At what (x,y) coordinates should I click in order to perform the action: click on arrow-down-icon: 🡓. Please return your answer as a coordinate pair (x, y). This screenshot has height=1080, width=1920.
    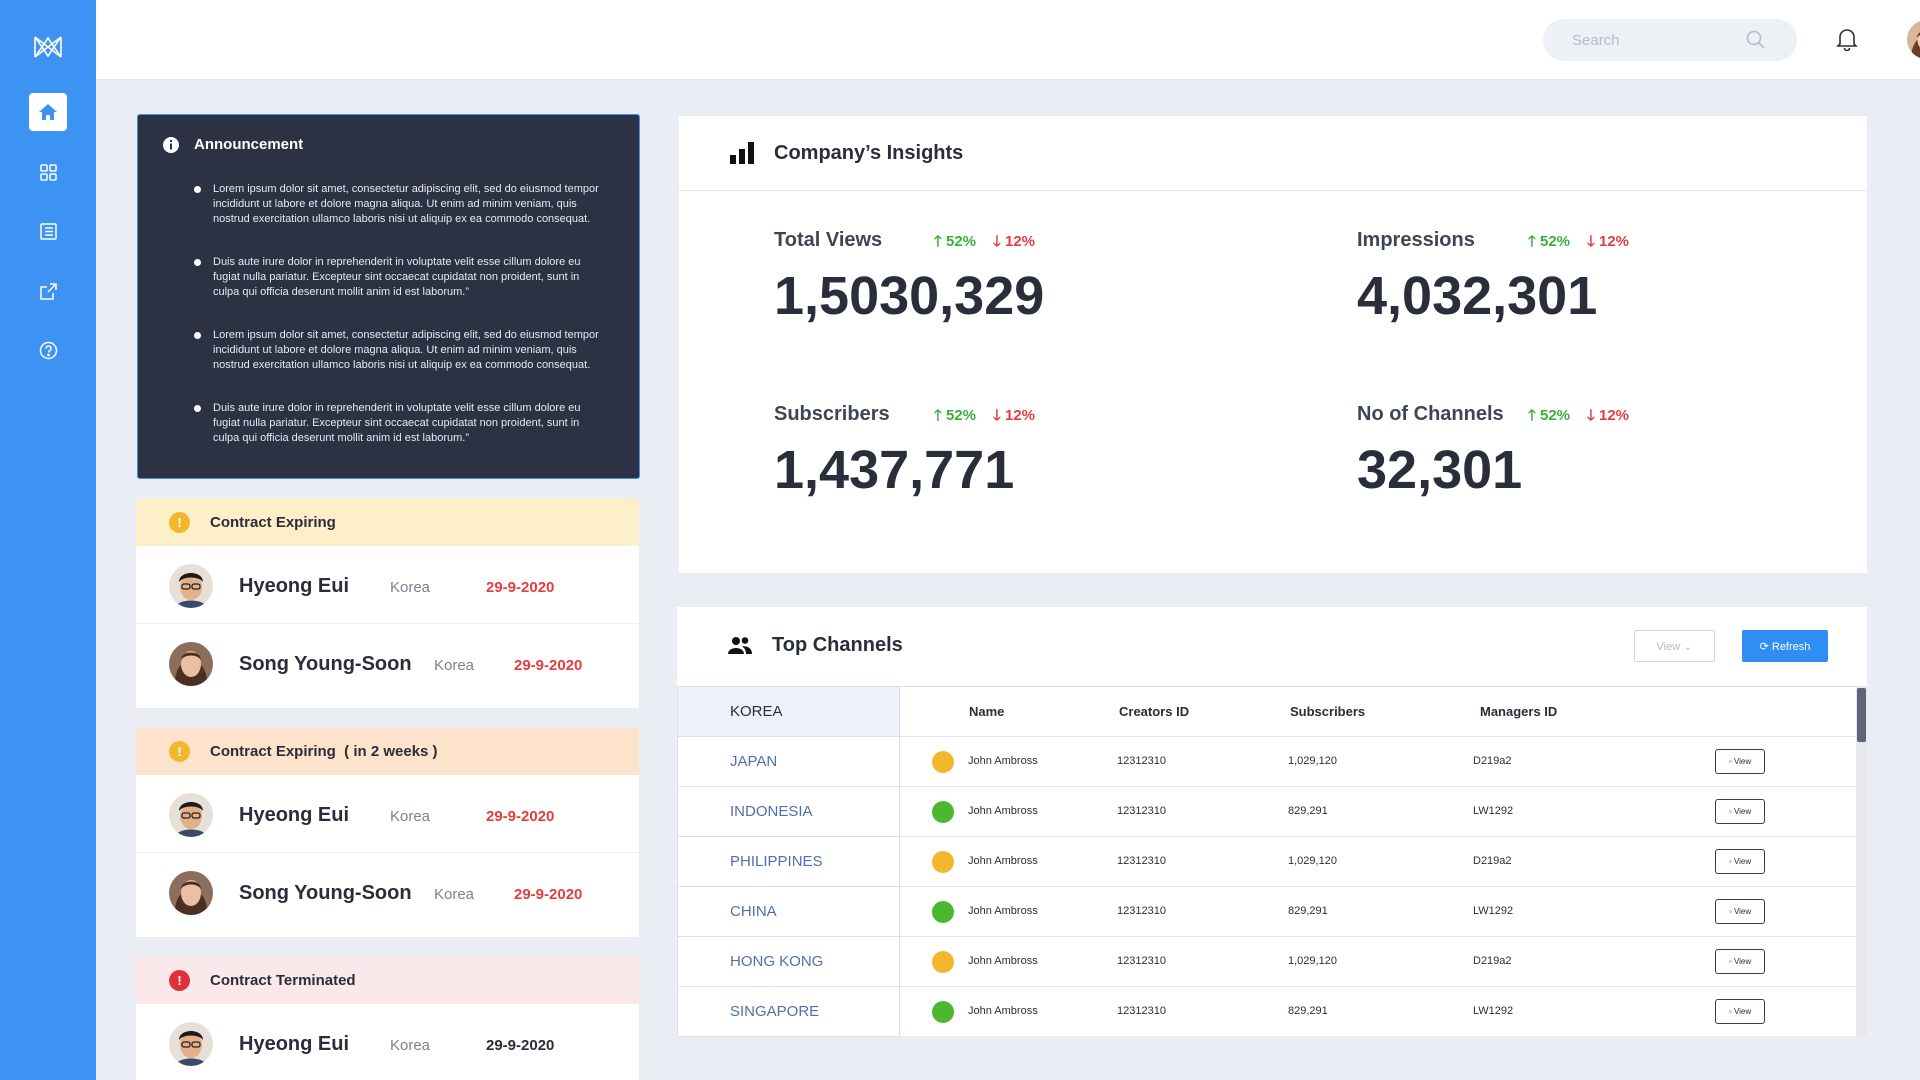
    Looking at the image, I should click on (997, 415).